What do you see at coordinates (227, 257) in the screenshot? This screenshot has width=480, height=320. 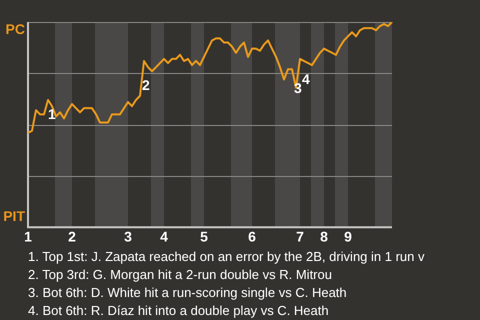 I see `text: 1. Top 1st: J. Zapata reached on an error by the 2B, driving in 1 run v` at bounding box center [227, 257].